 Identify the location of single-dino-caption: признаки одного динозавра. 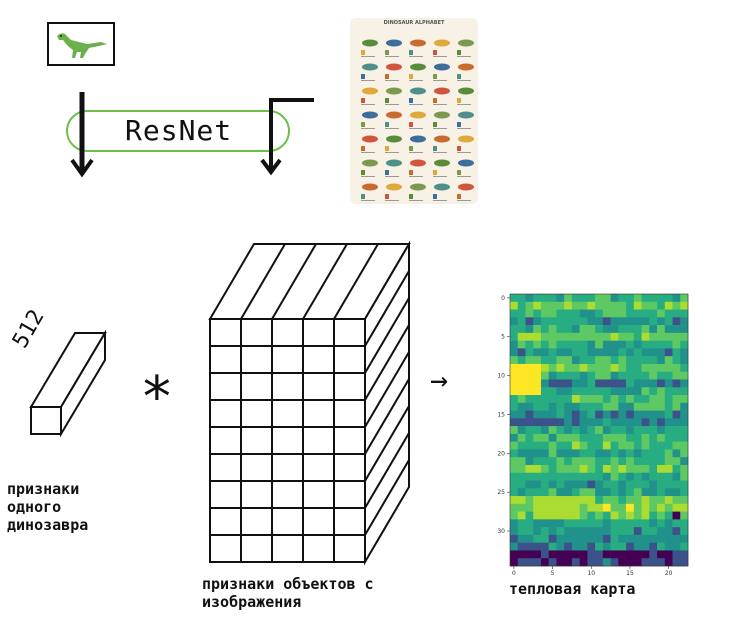
(48, 507).